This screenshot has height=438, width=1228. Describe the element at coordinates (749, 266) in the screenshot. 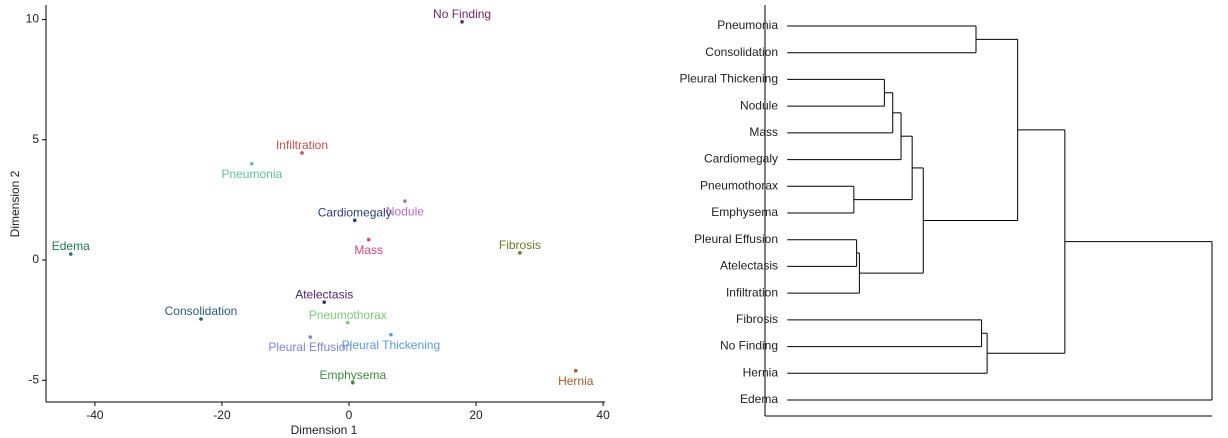

I see `leaf-label: Atelectasis` at that location.